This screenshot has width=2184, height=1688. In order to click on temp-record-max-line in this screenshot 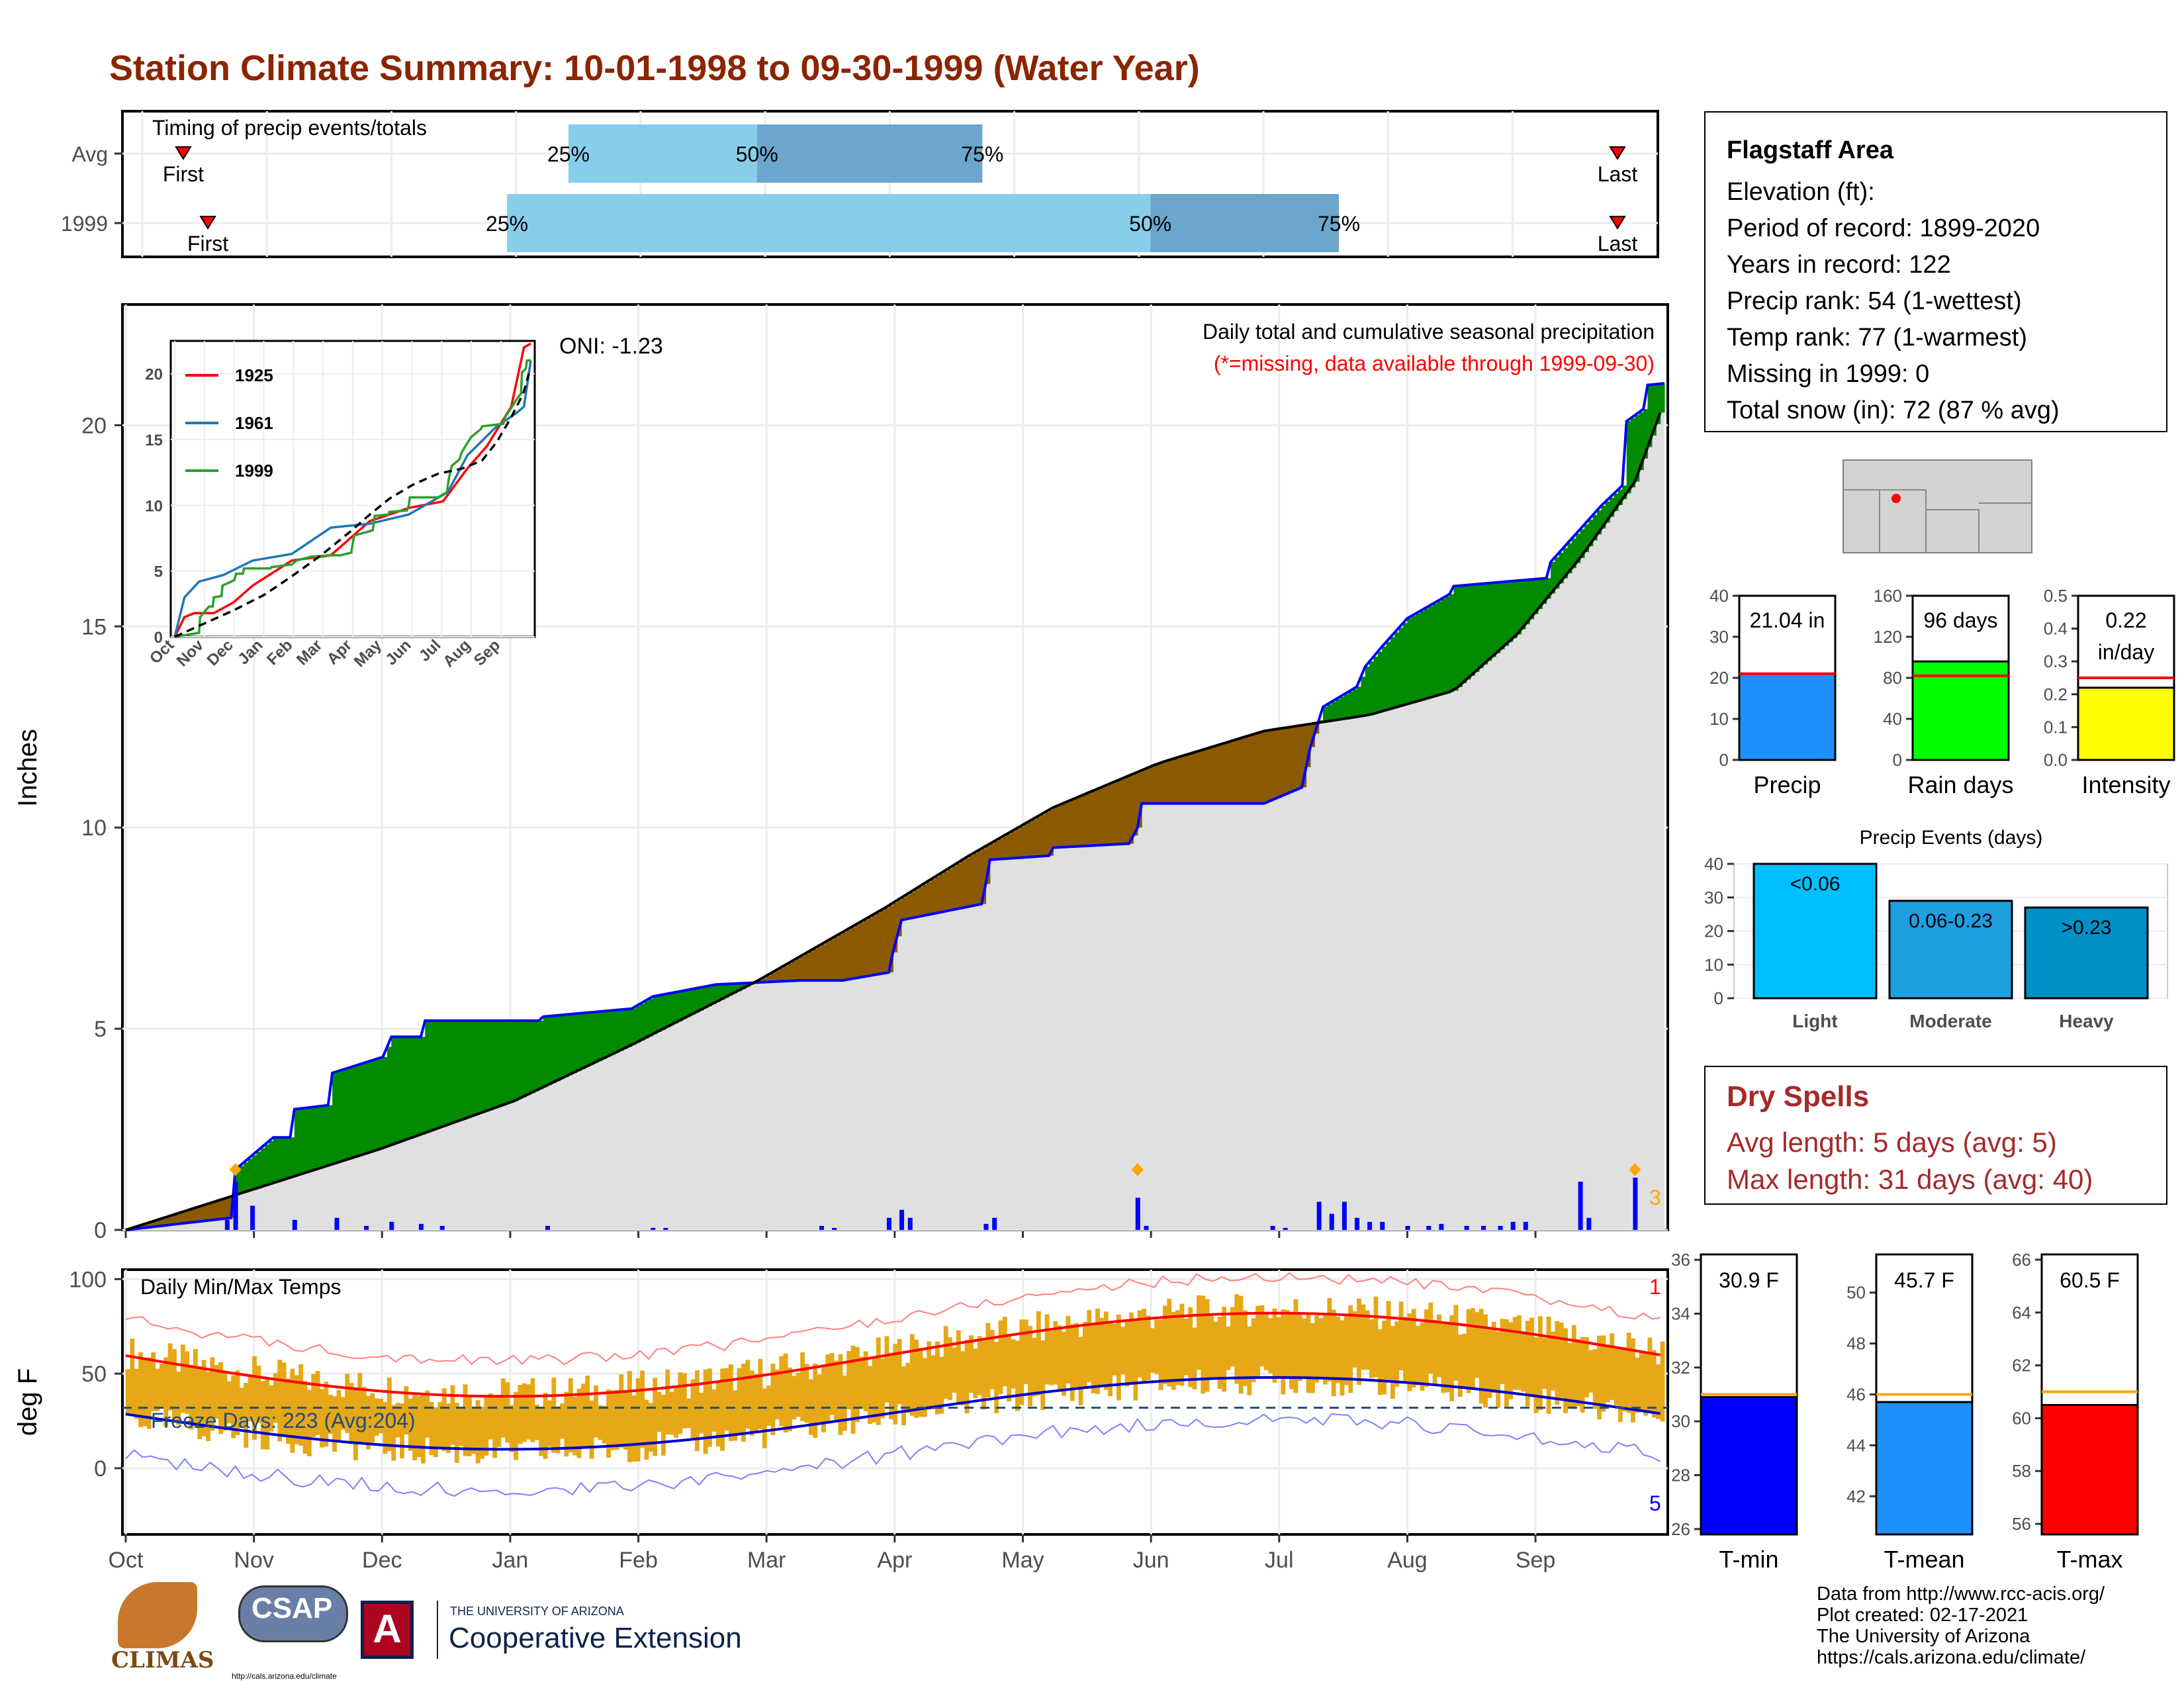, I will do `click(893, 1319)`.